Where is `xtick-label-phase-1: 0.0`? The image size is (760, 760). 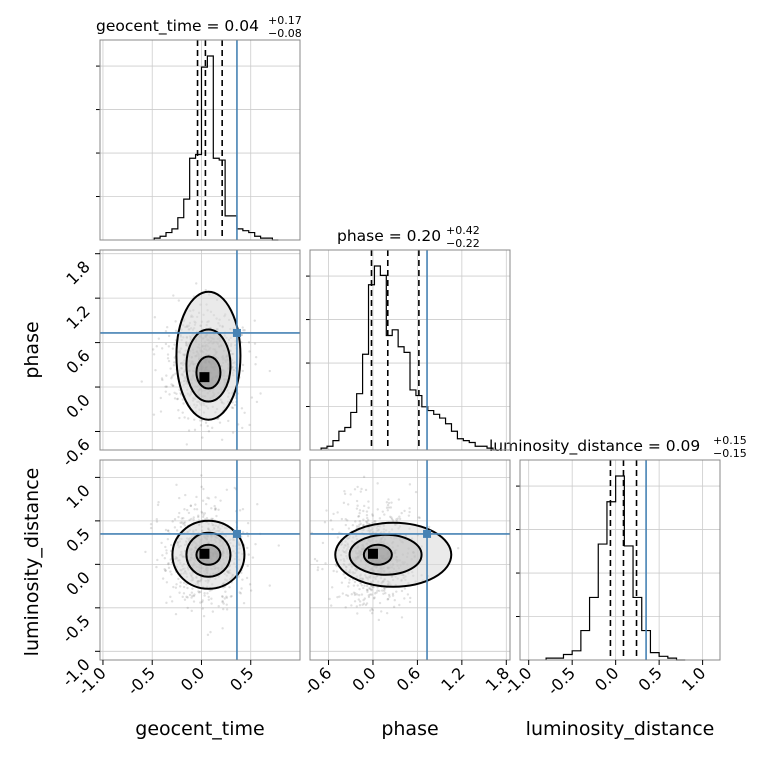 xtick-label-phase-1: 0.0 is located at coordinates (363, 678).